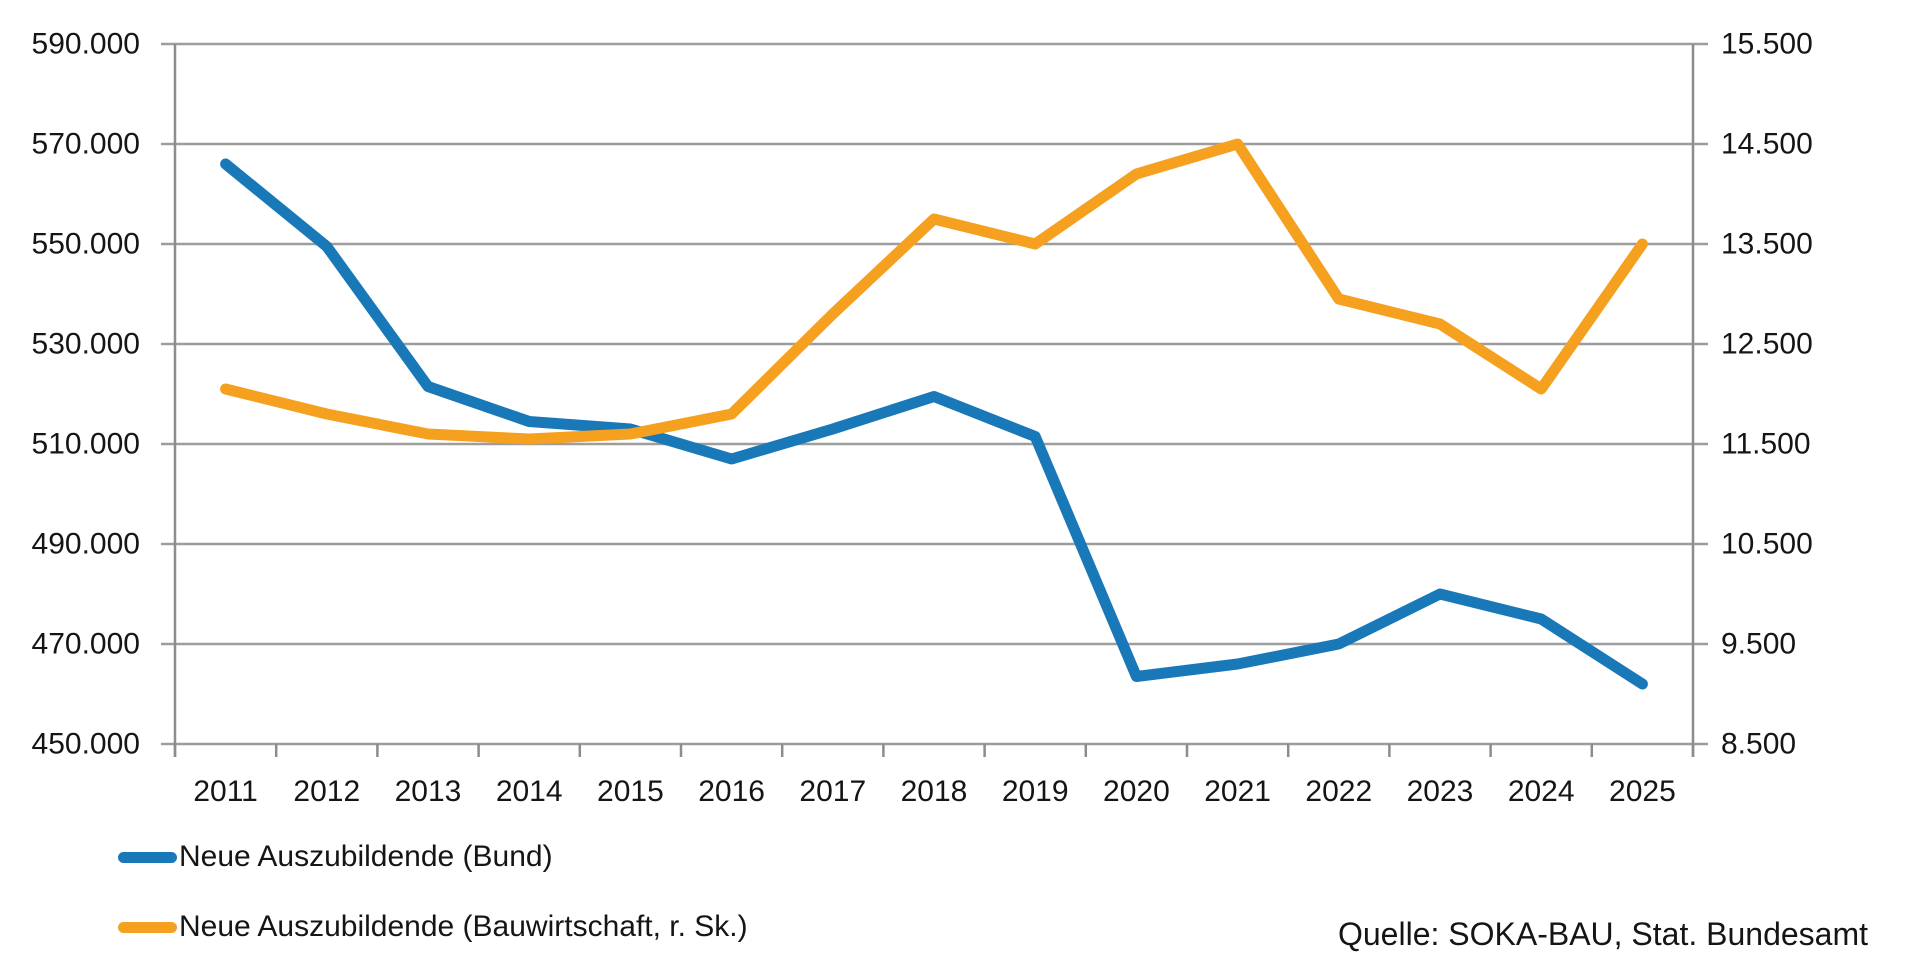 The width and height of the screenshot is (1920, 978). What do you see at coordinates (225, 791) in the screenshot?
I see `x-axis-year-label: 2011` at bounding box center [225, 791].